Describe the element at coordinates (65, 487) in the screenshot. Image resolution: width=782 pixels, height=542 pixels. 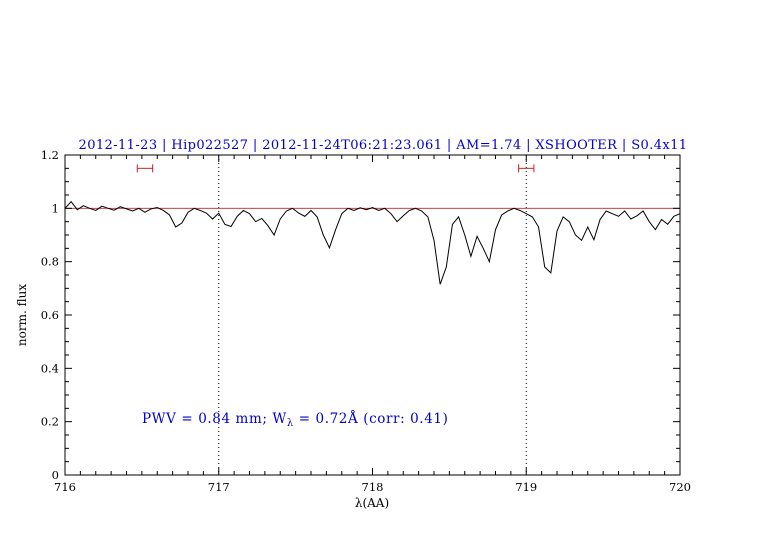
I see `x-tick-label: 716` at that location.